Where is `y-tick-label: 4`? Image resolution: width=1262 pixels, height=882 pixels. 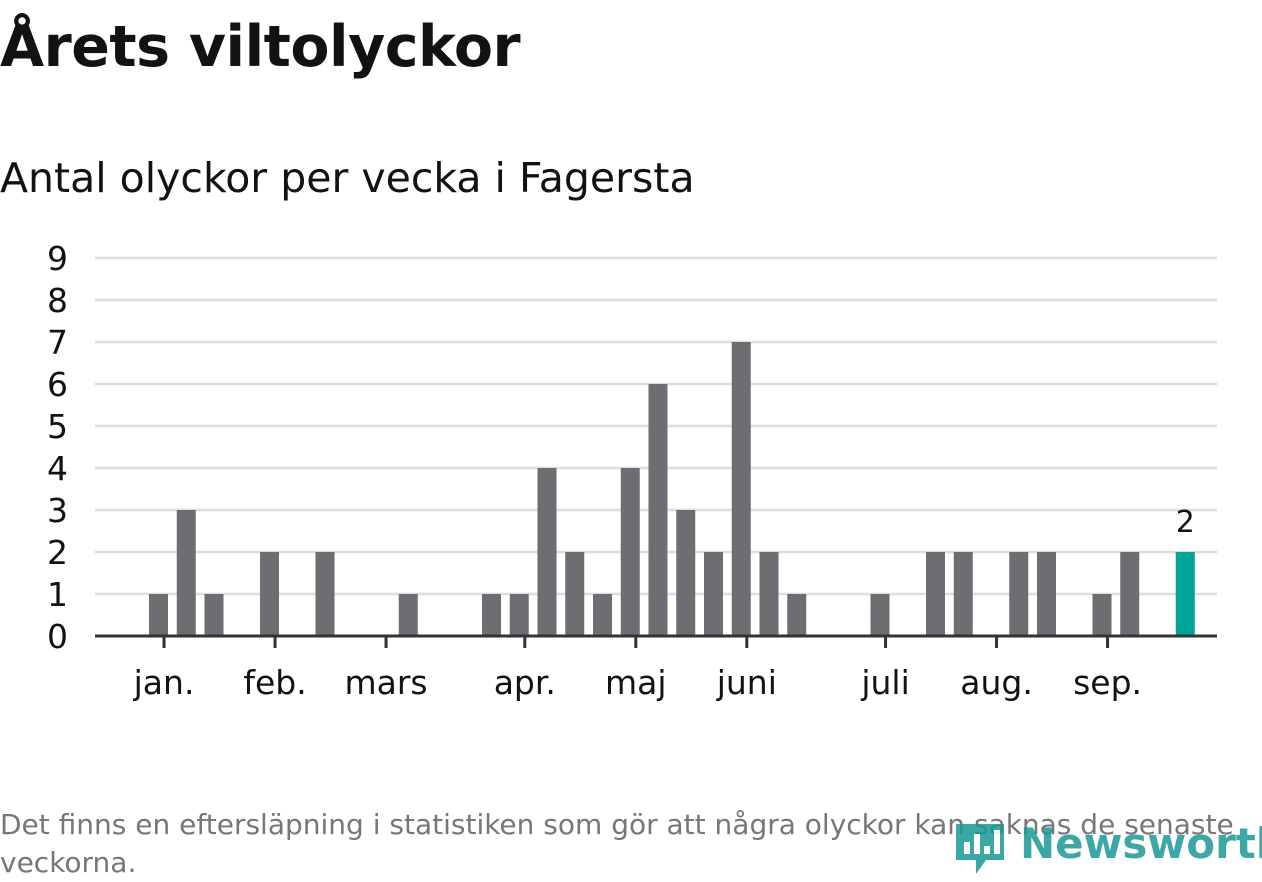
y-tick-label: 4 is located at coordinates (57, 468).